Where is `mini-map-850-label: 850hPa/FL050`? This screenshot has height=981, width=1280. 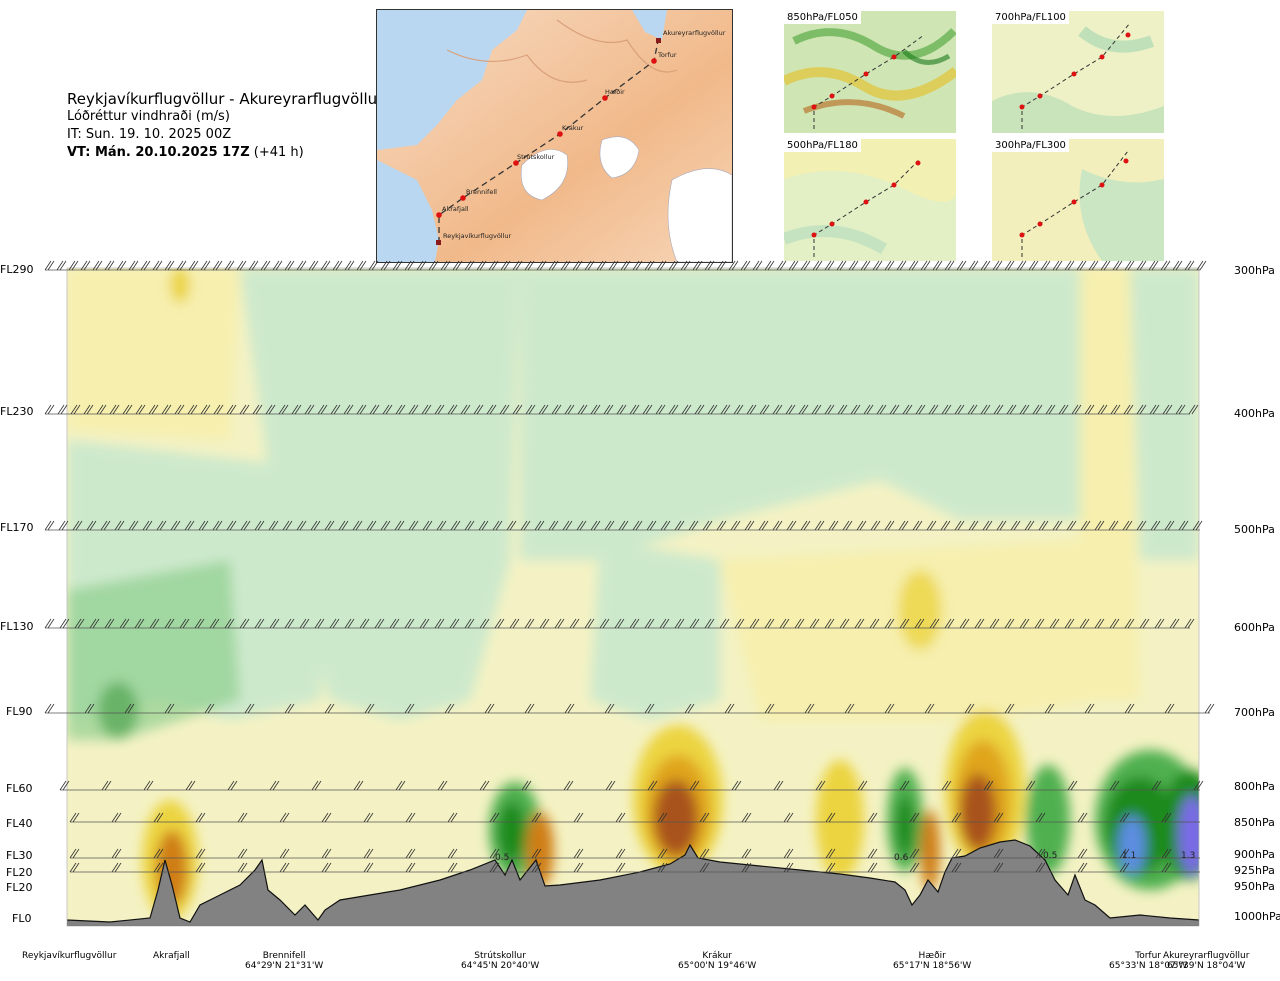 mini-map-850-label: 850hPa/FL050 is located at coordinates (822, 17).